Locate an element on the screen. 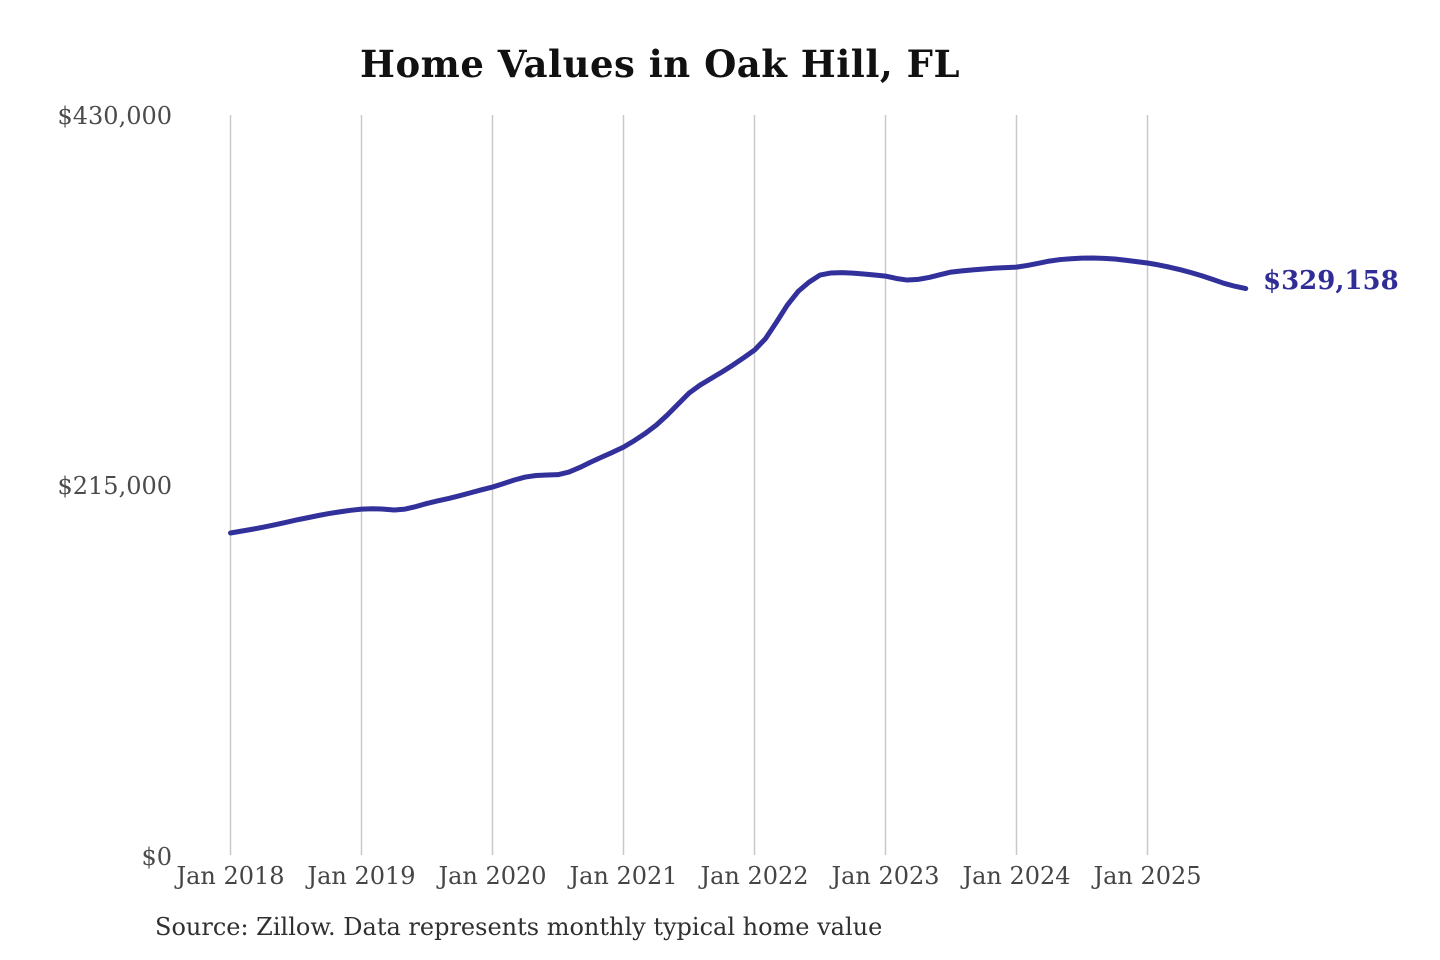 The width and height of the screenshot is (1440, 960). y-axis-tick-label: $215,000 is located at coordinates (114, 486).